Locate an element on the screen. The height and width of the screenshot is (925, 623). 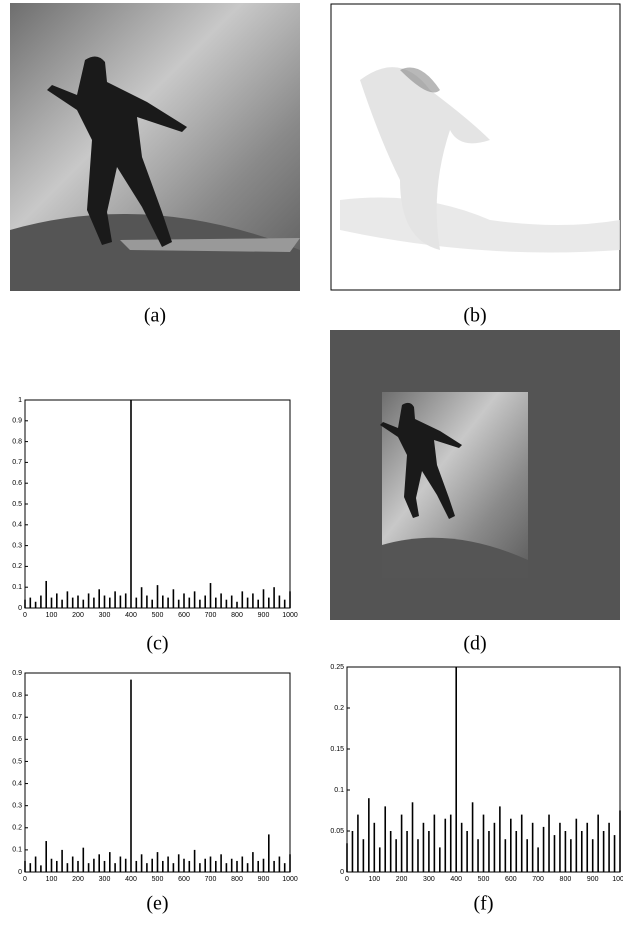
caption: (e) is located at coordinates (157, 904).